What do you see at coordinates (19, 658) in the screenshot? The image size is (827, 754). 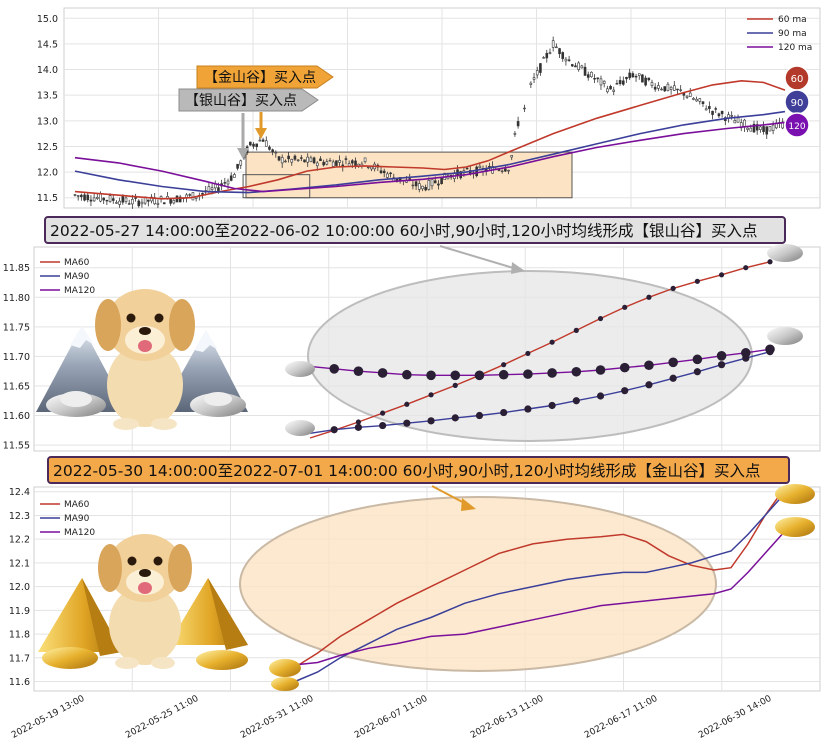 I see `y-tick-label: 11.7` at bounding box center [19, 658].